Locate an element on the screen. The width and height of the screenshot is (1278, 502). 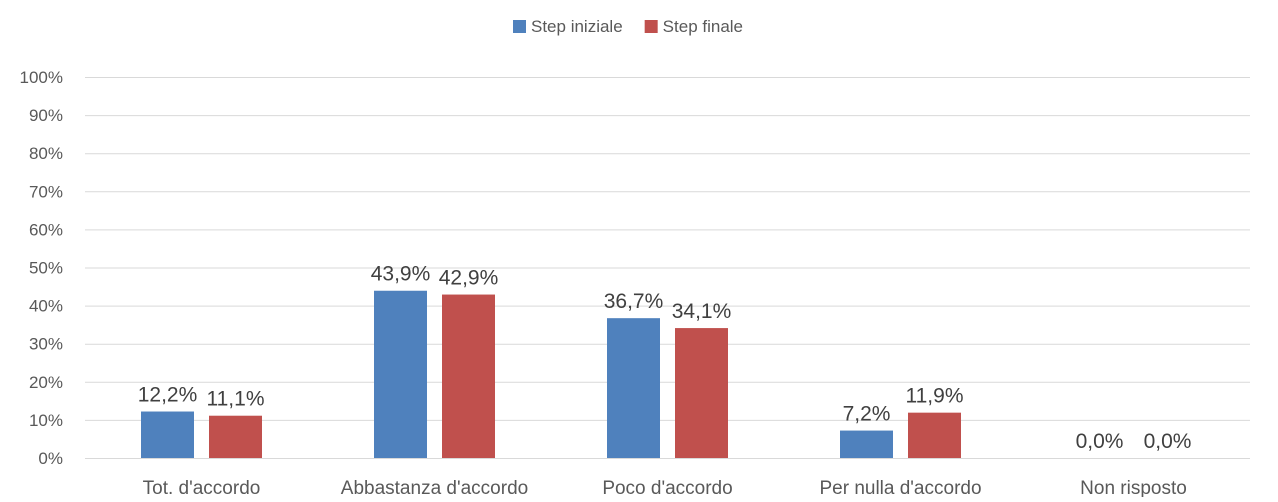
data-label: 11,1% is located at coordinates (236, 399).